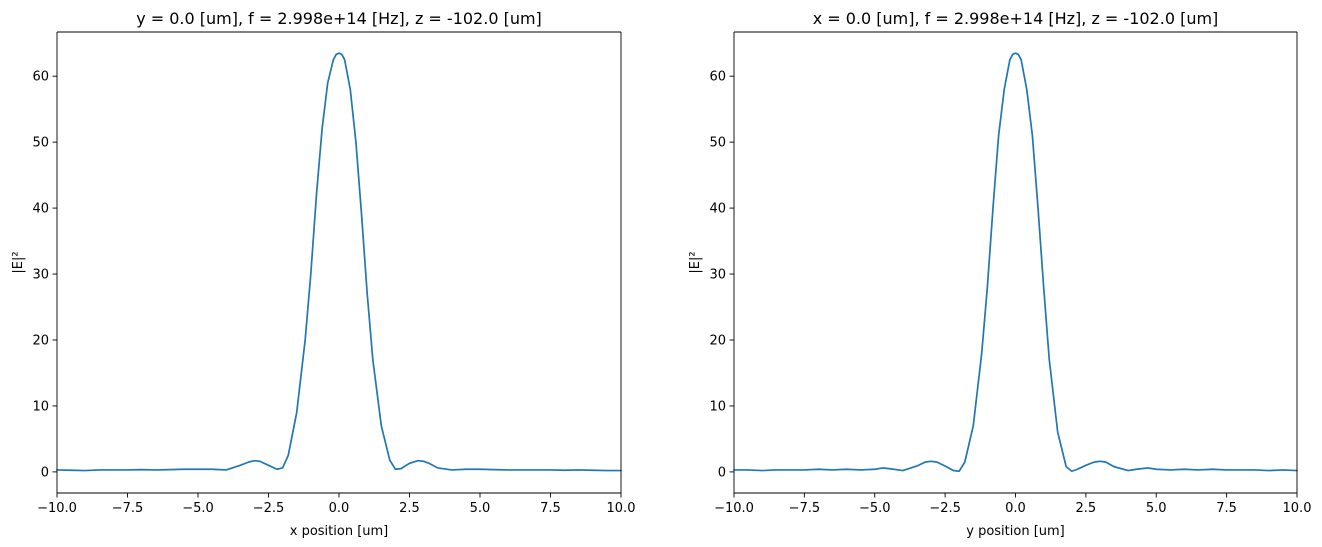  I want to click on x-axis-label: y position [um], so click(1015, 531).